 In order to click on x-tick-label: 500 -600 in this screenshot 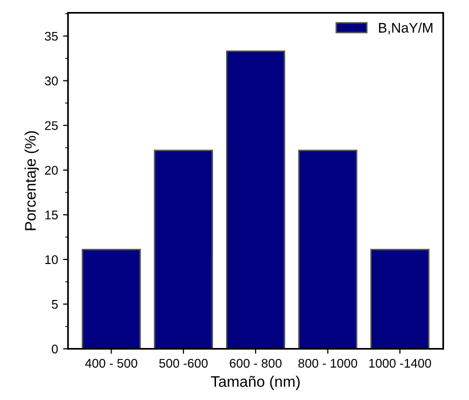, I will do `click(183, 363)`.